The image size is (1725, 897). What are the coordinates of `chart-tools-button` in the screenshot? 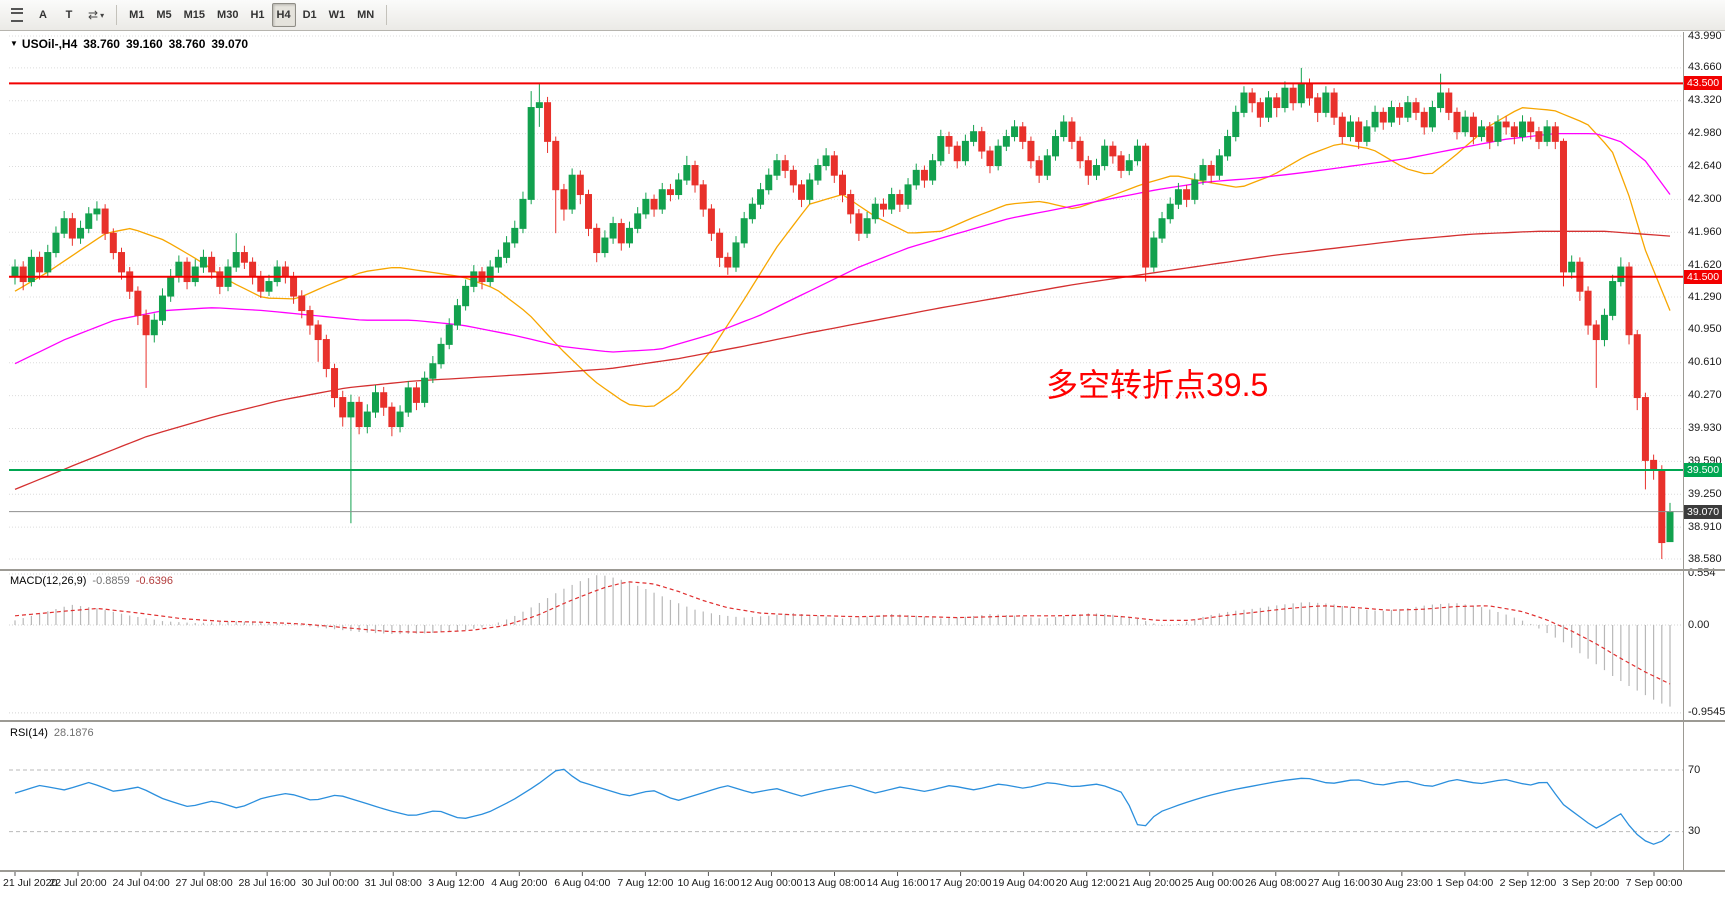 It's located at (17, 15).